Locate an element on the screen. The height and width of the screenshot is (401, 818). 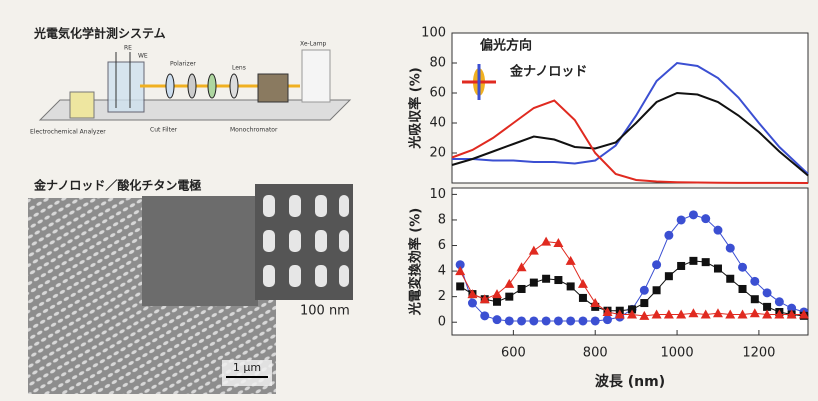
label: Monochromator is located at coordinates (254, 130).